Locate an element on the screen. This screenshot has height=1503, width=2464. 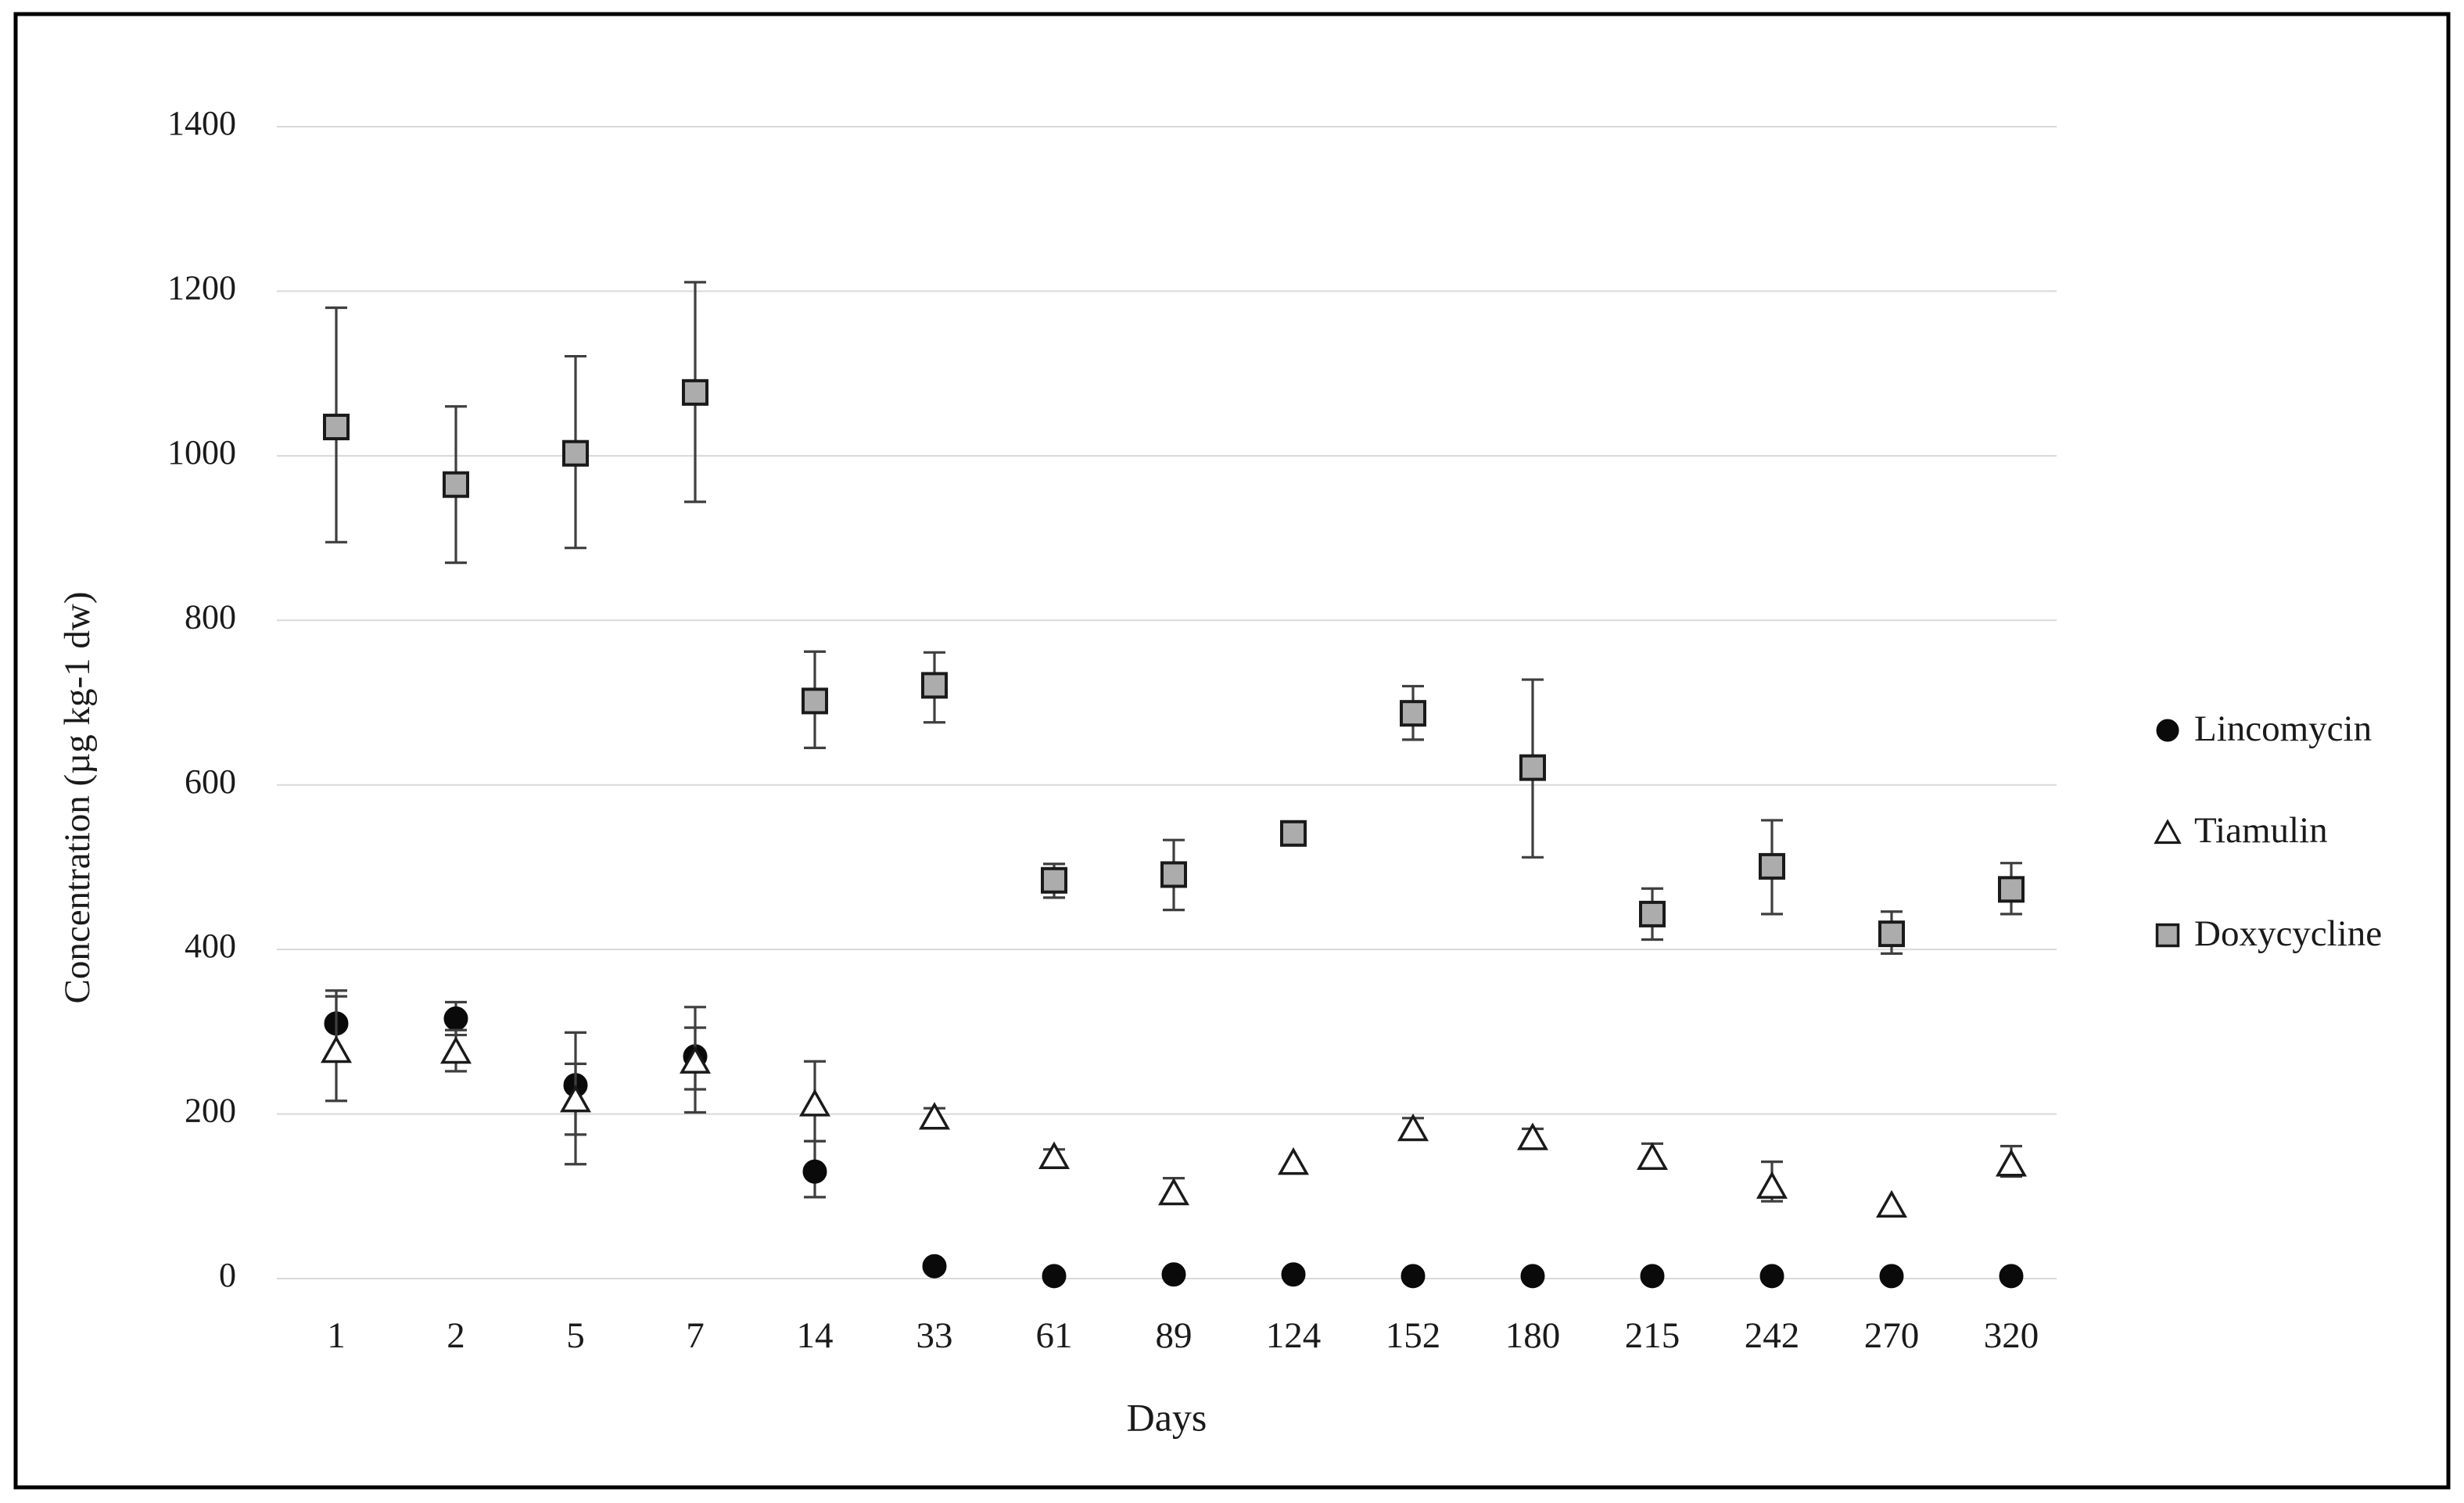
legend-item-doxycycline: Doxycycline is located at coordinates (2268, 934).